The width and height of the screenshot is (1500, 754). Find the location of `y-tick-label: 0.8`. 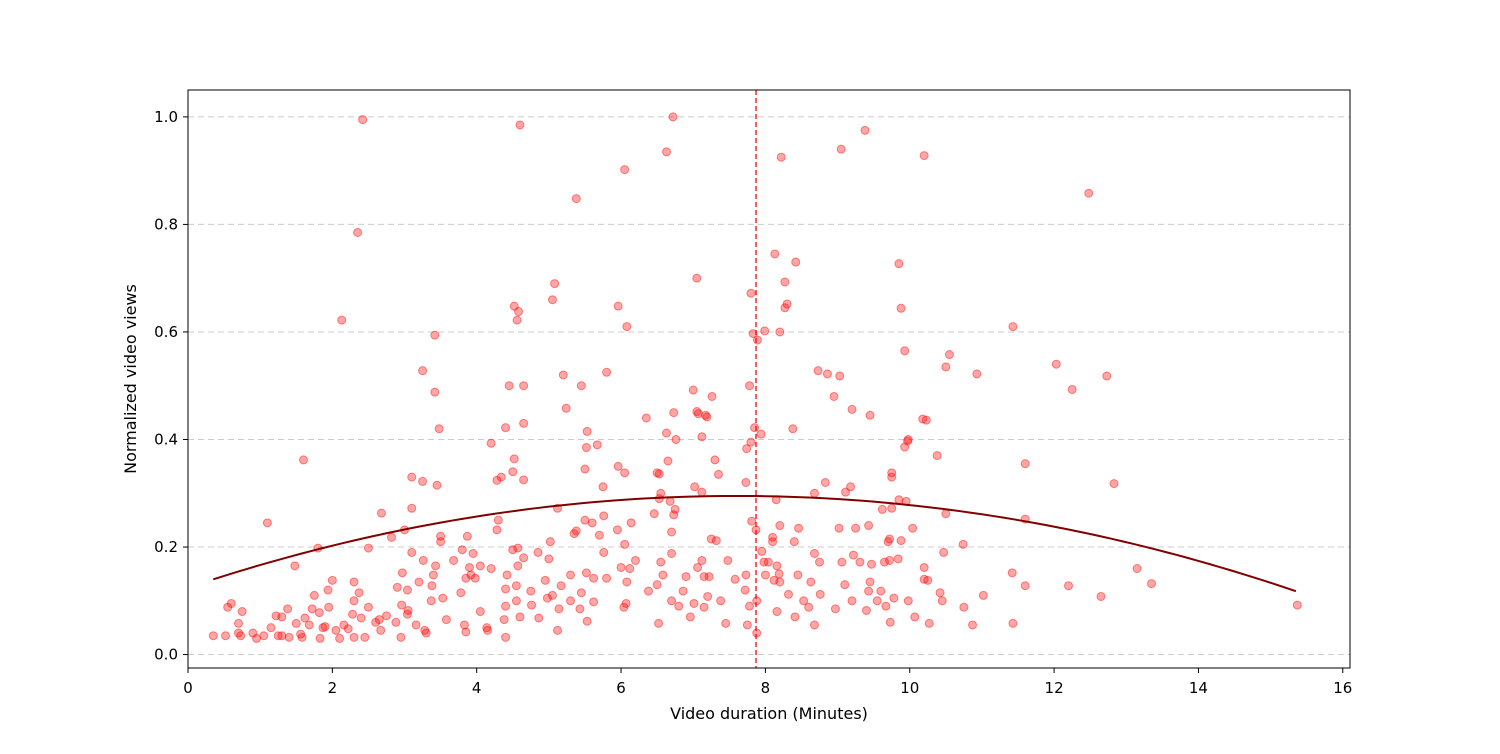

y-tick-label: 0.8 is located at coordinates (166, 224).